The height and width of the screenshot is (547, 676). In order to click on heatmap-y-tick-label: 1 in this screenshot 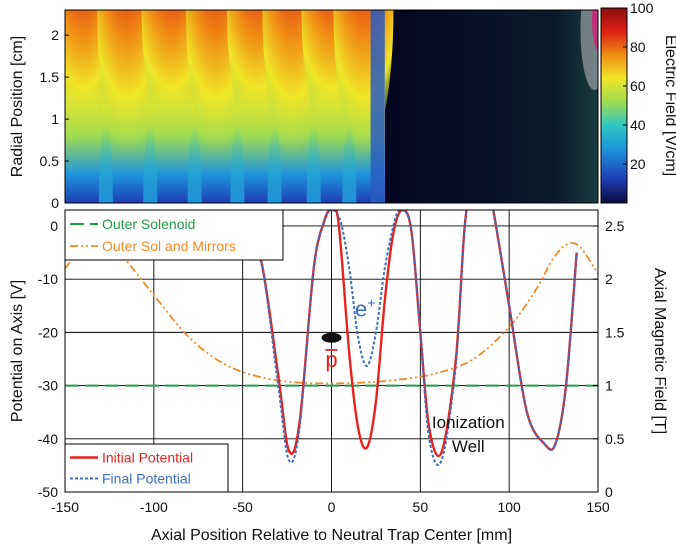, I will do `click(55, 119)`.